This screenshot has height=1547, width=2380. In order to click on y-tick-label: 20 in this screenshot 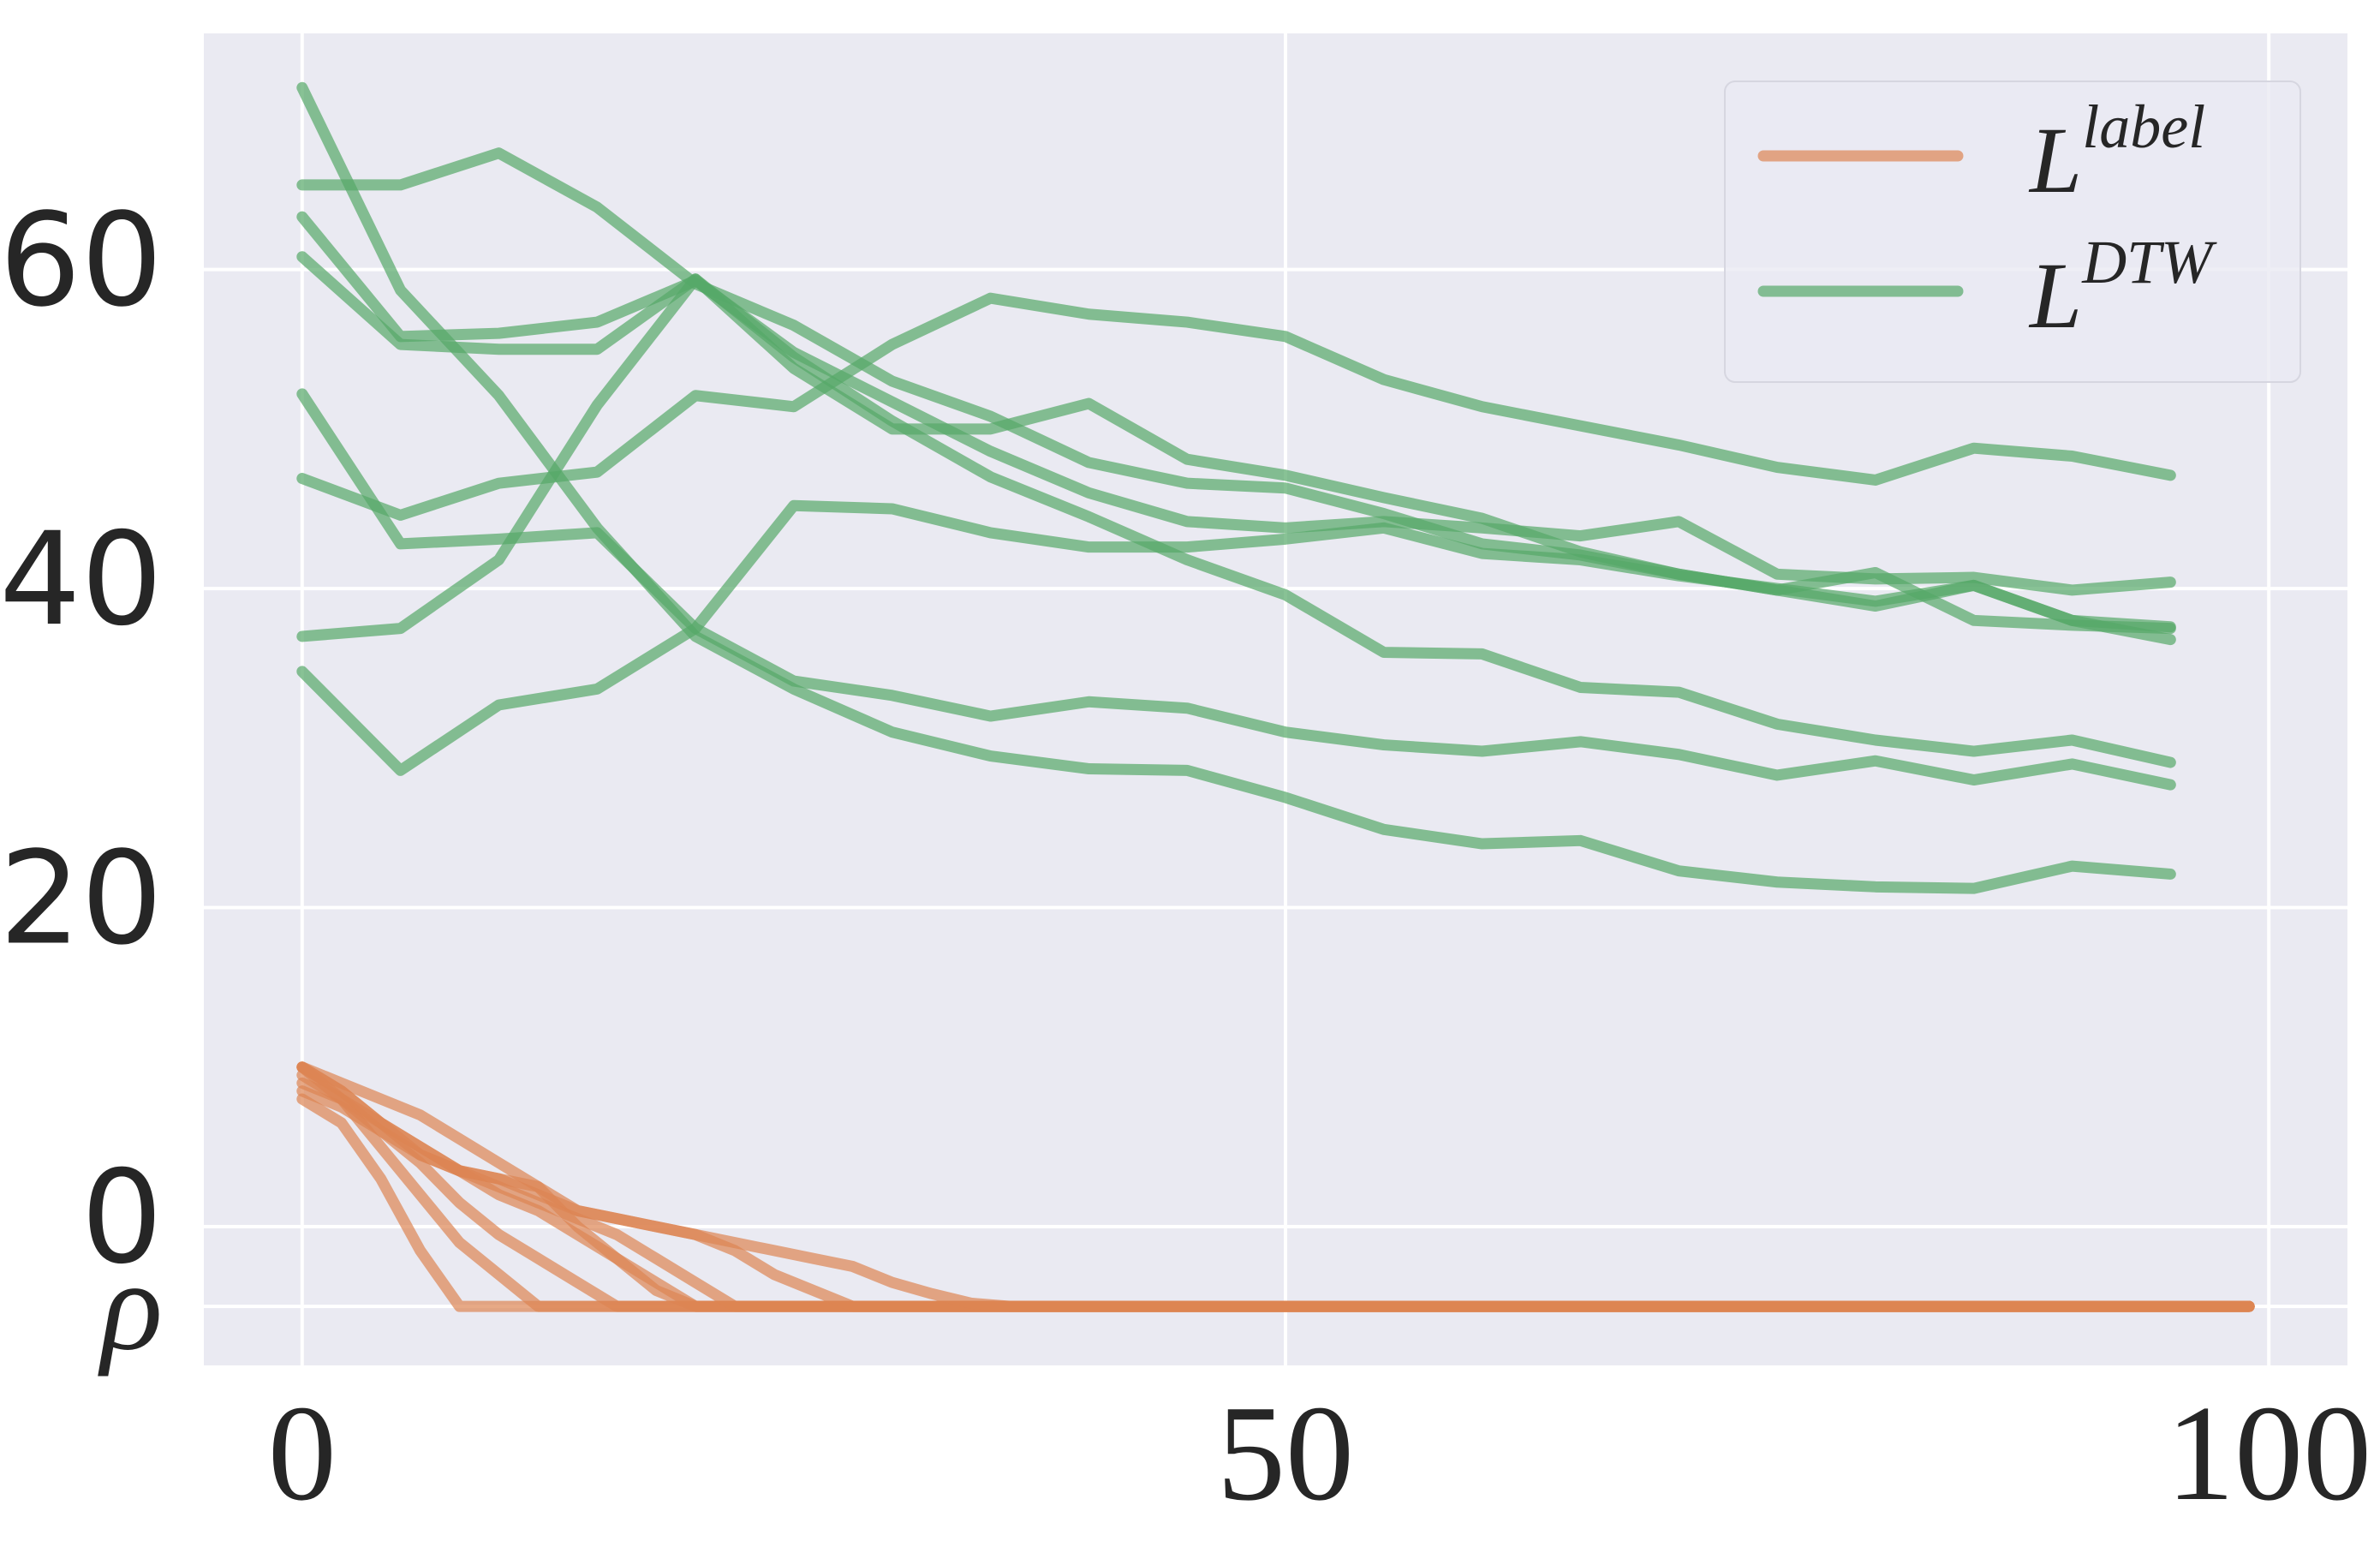, I will do `click(81, 899)`.